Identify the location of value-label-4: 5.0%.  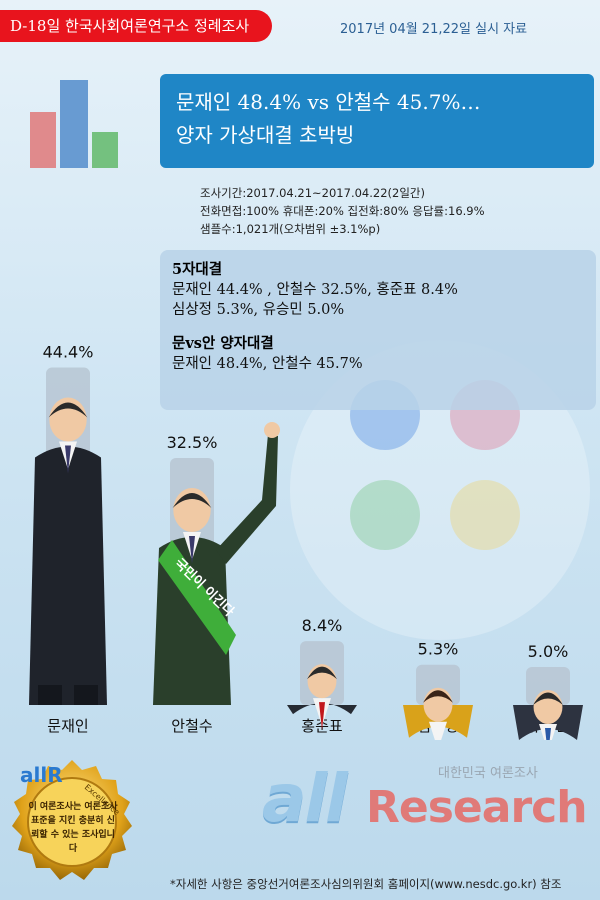
(548, 651).